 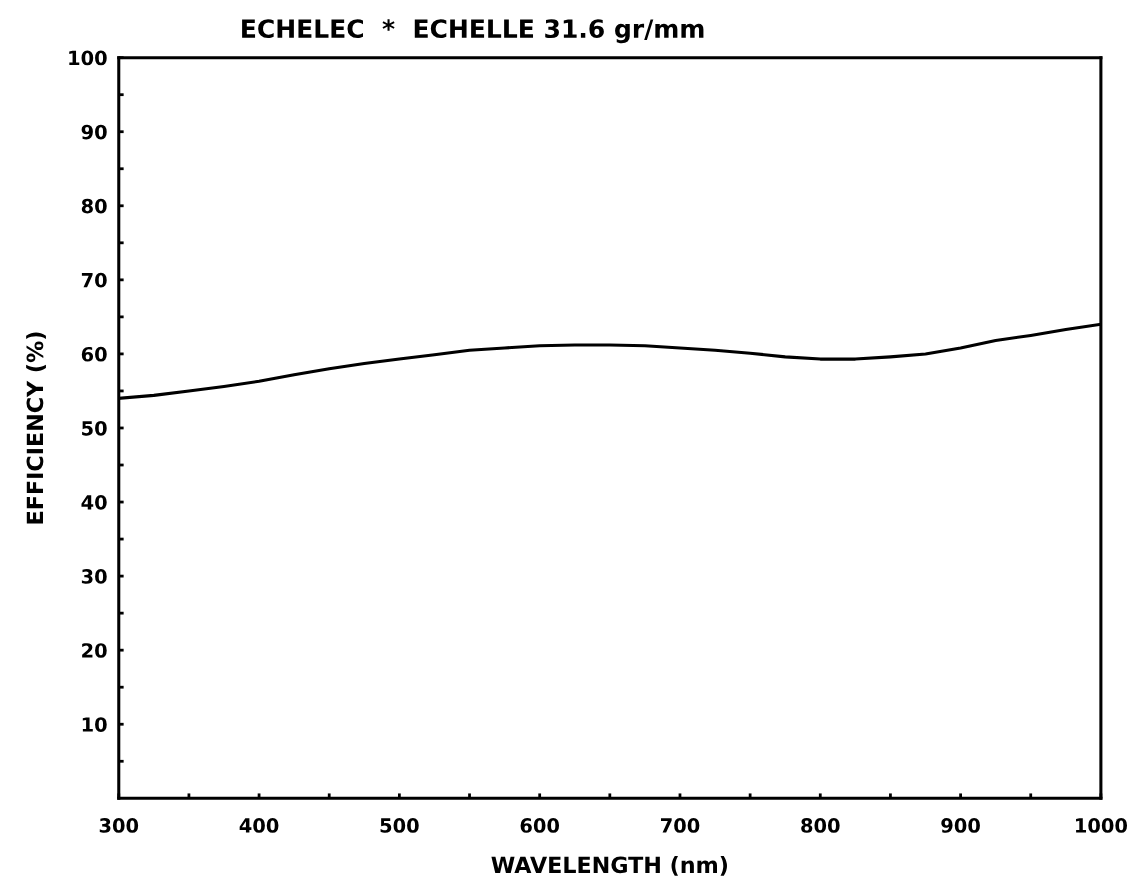 What do you see at coordinates (94, 576) in the screenshot?
I see `y-tick-label: 30` at bounding box center [94, 576].